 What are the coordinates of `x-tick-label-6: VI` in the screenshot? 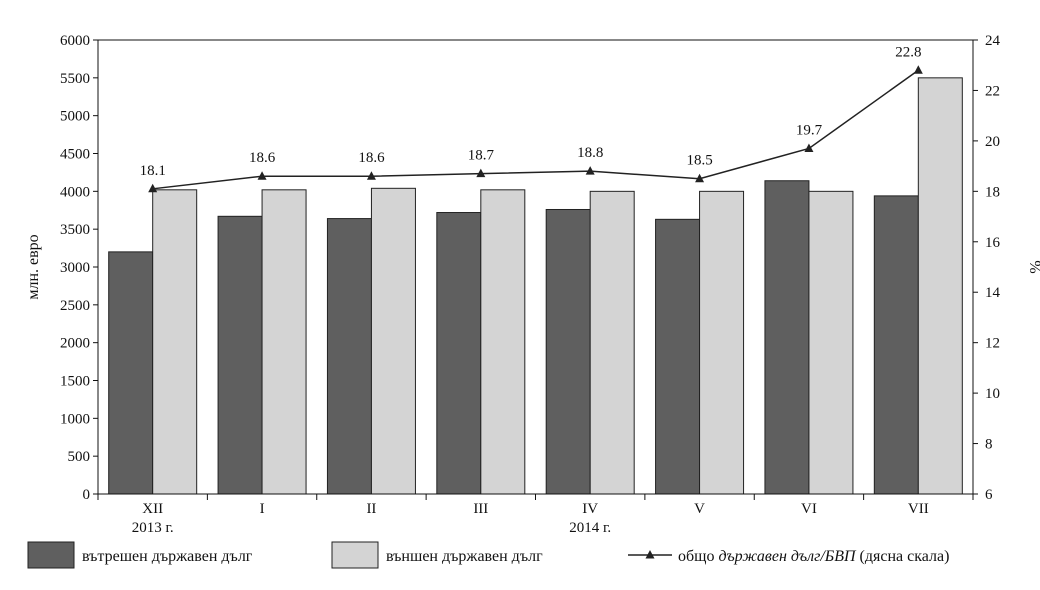 It's located at (809, 509).